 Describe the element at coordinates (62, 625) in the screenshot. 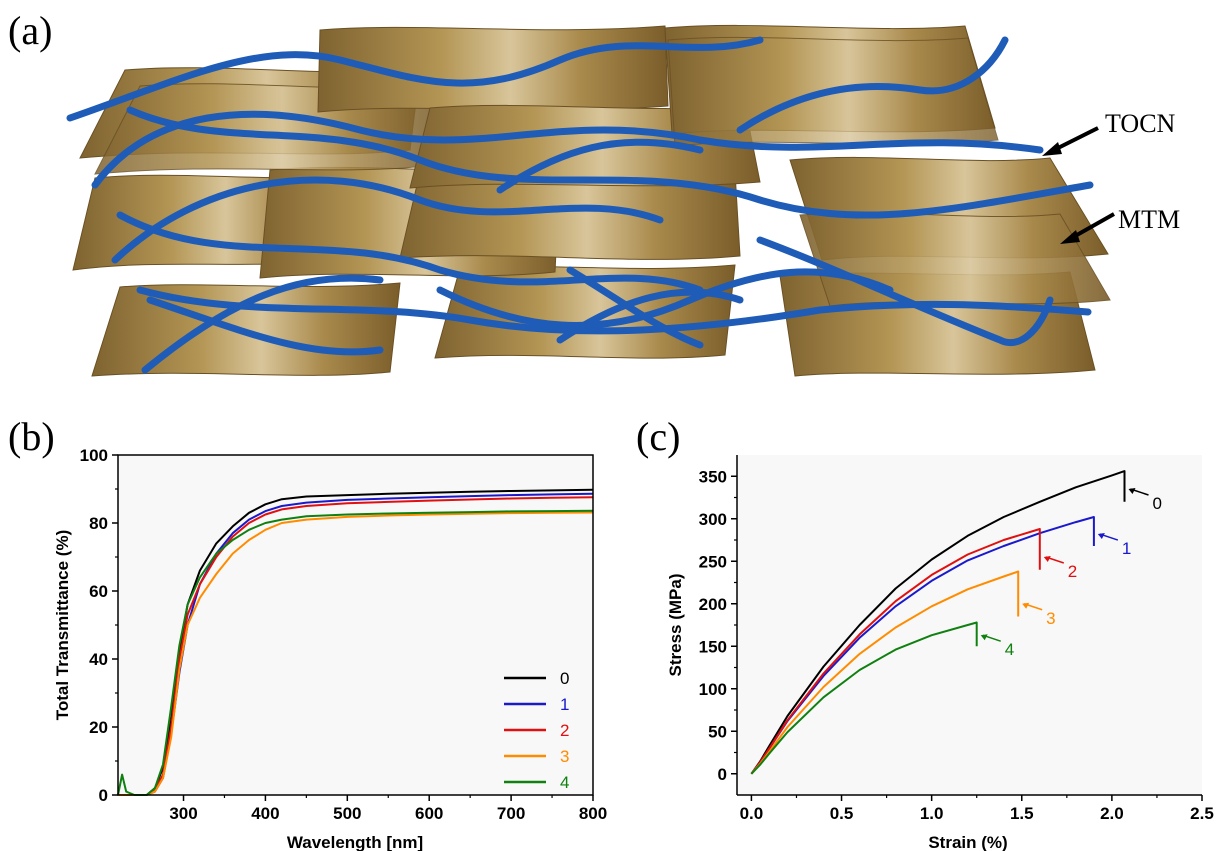

I see `y-axis-title-b: Total Transmittance (%)` at that location.